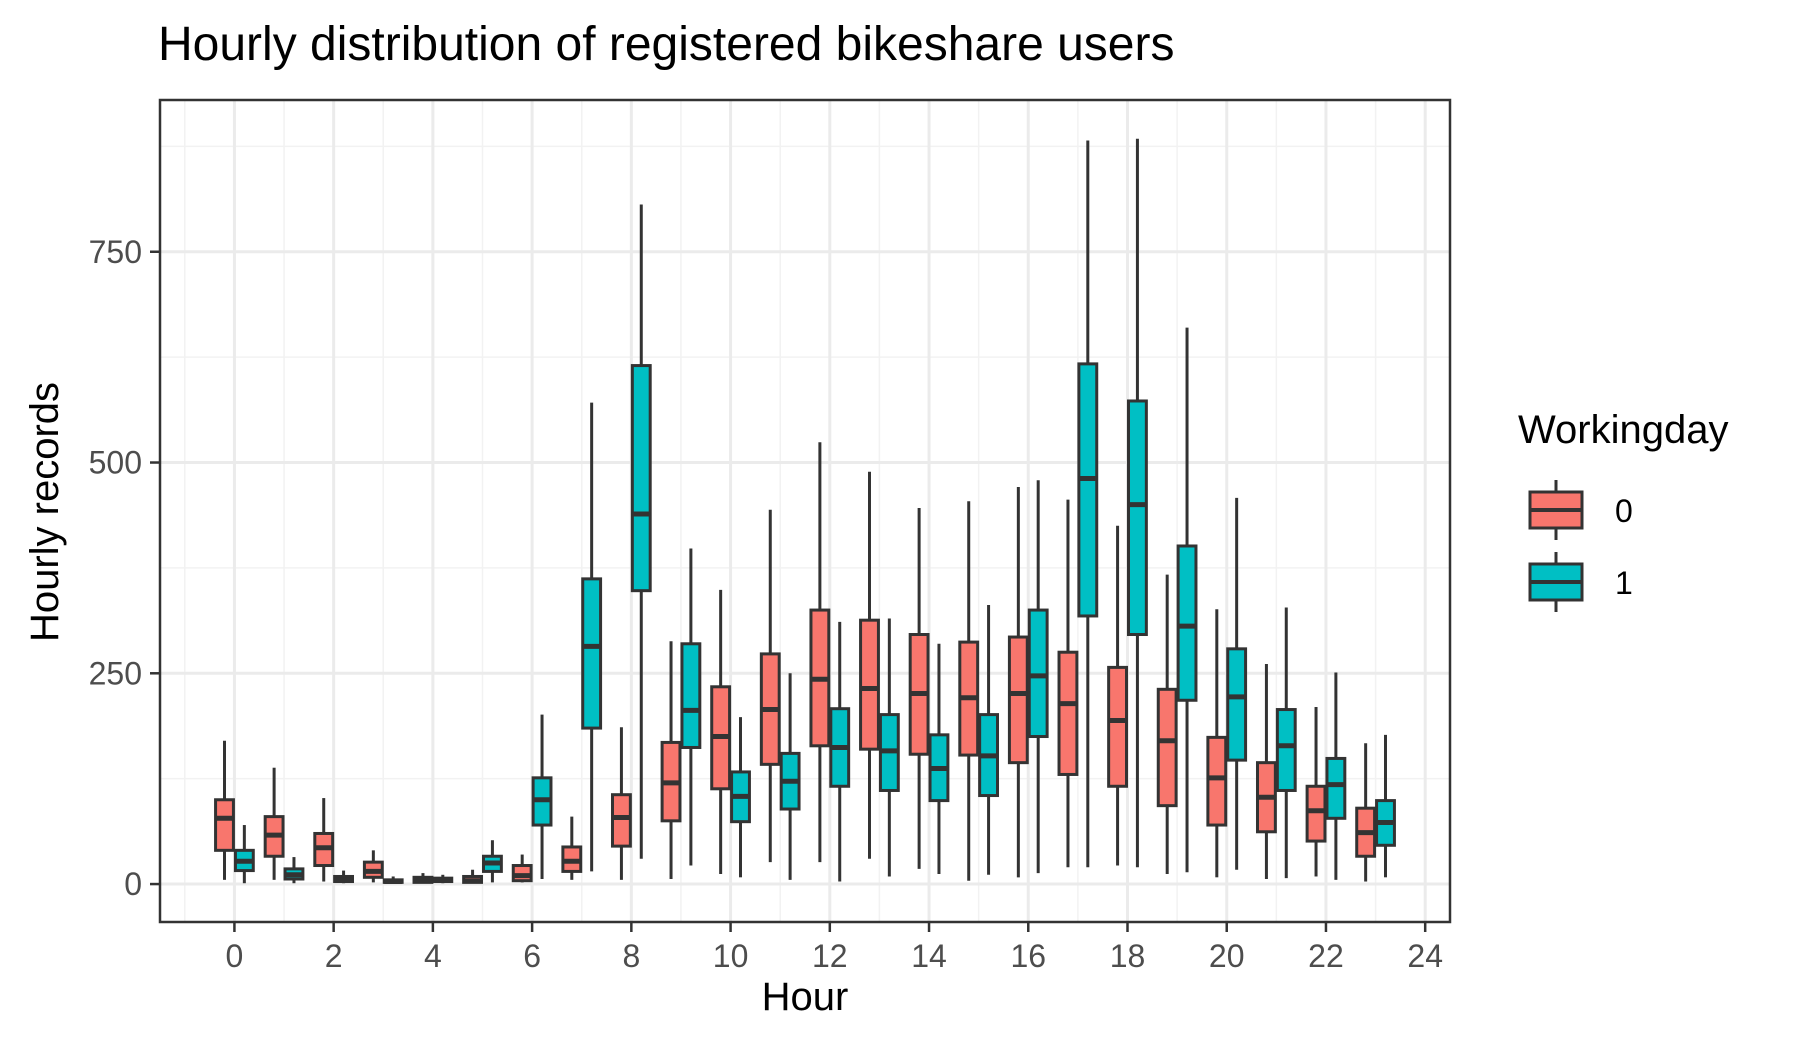  I want to click on x-tick-label: 12, so click(830, 956).